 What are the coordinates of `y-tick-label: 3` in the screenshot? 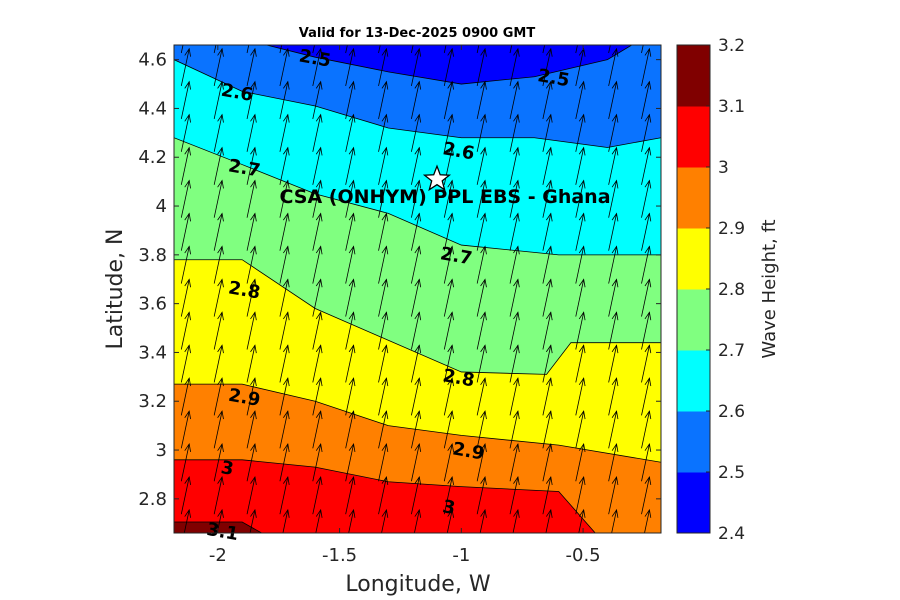 It's located at (161, 450).